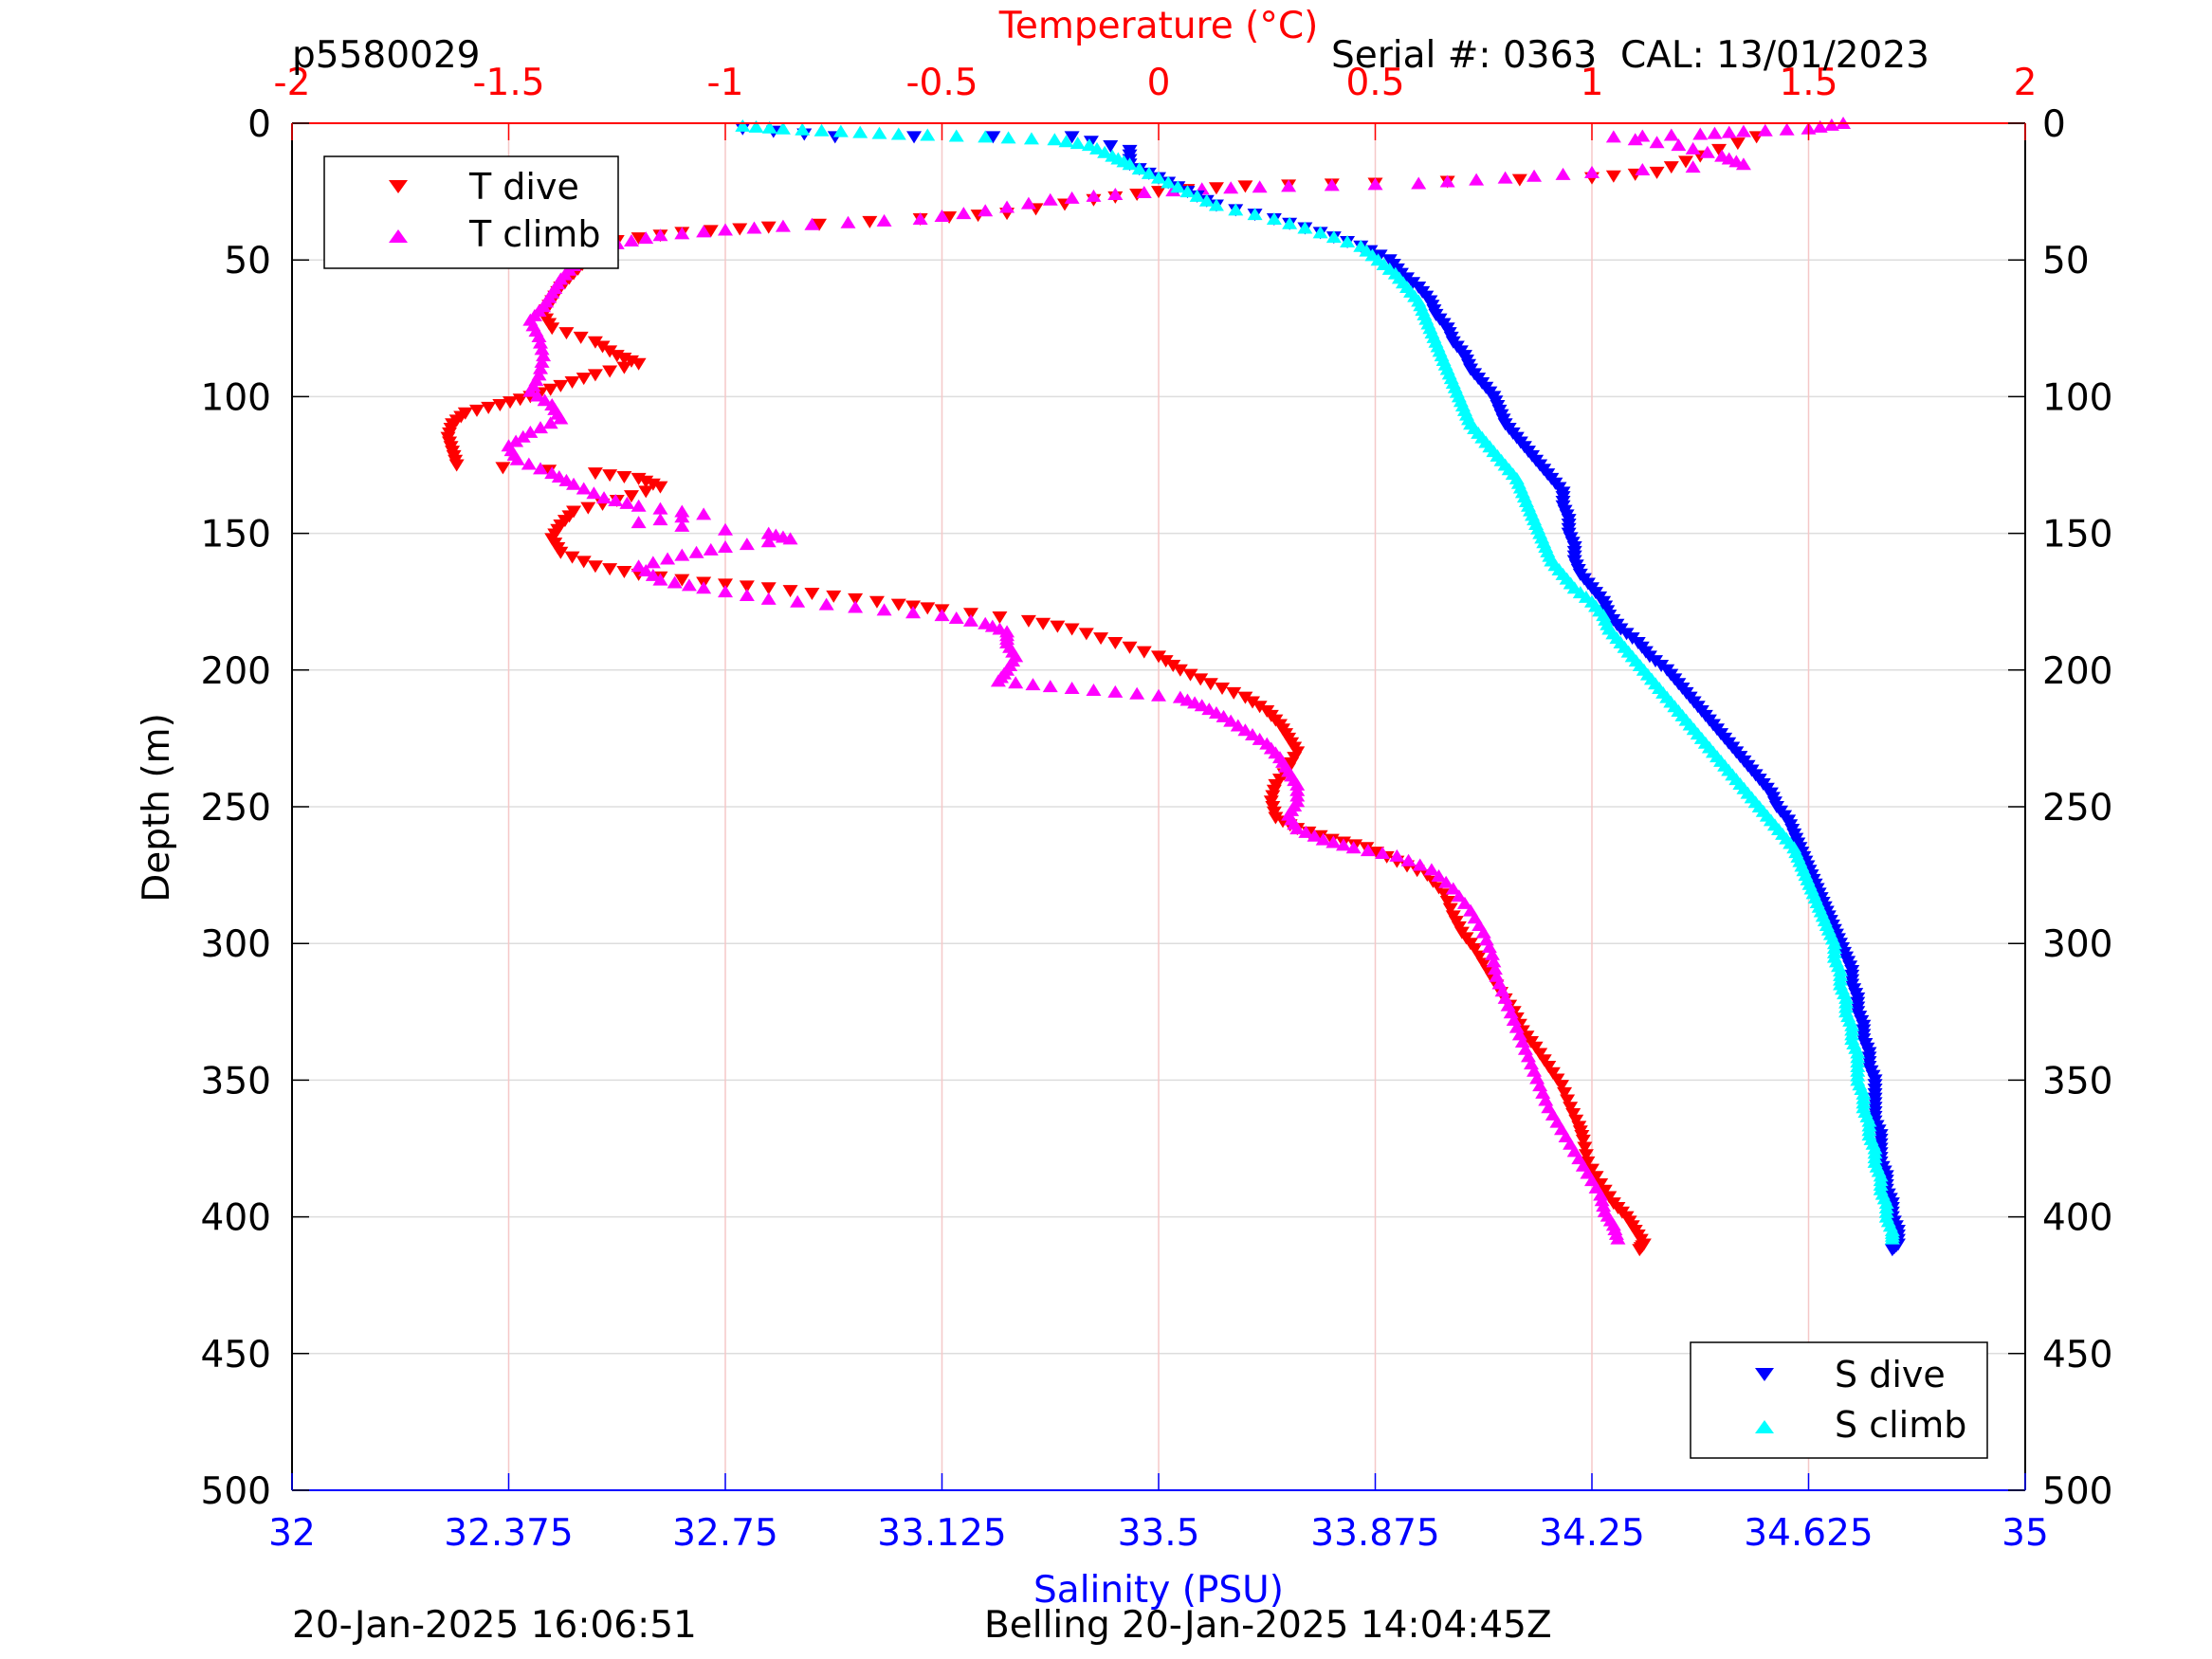 Image resolution: width=2212 pixels, height=1659 pixels. What do you see at coordinates (1808, 83) in the screenshot?
I see `temperature-tick-label: 1.5` at bounding box center [1808, 83].